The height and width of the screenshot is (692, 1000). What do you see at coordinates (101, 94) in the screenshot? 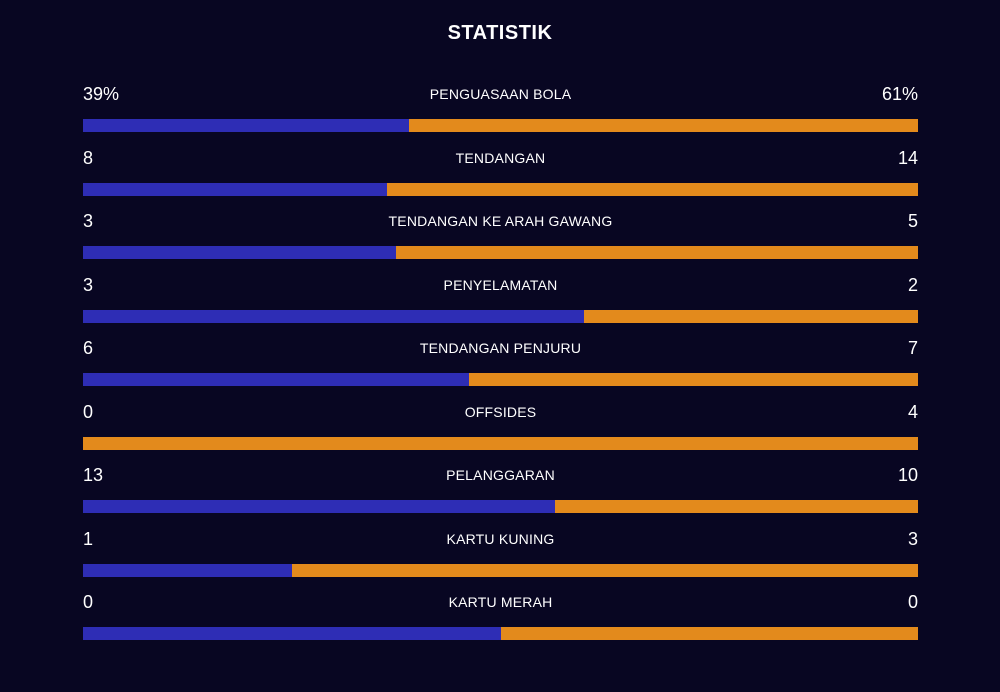
I see `home-value: 39%` at bounding box center [101, 94].